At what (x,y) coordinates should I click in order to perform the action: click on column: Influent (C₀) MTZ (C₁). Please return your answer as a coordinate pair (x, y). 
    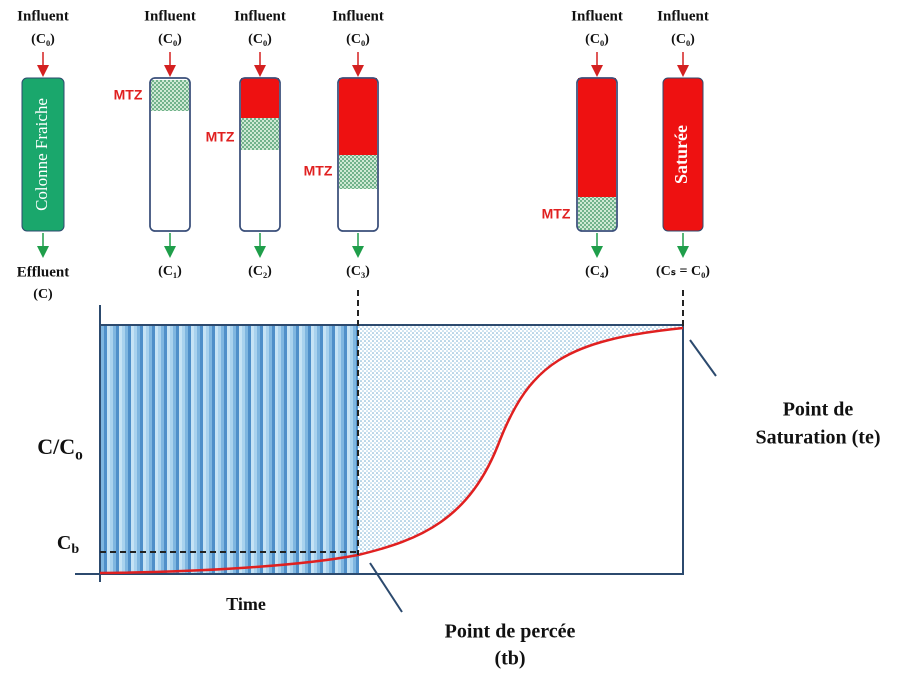
    Looking at the image, I should click on (155, 143).